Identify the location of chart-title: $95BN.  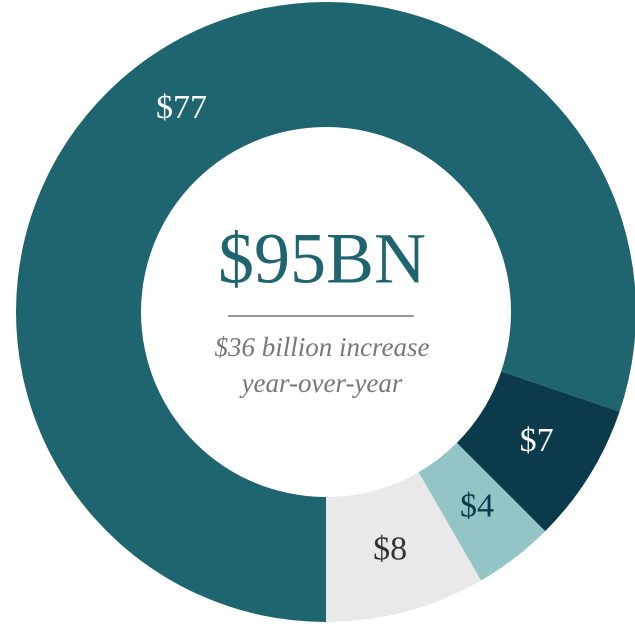
(322, 259).